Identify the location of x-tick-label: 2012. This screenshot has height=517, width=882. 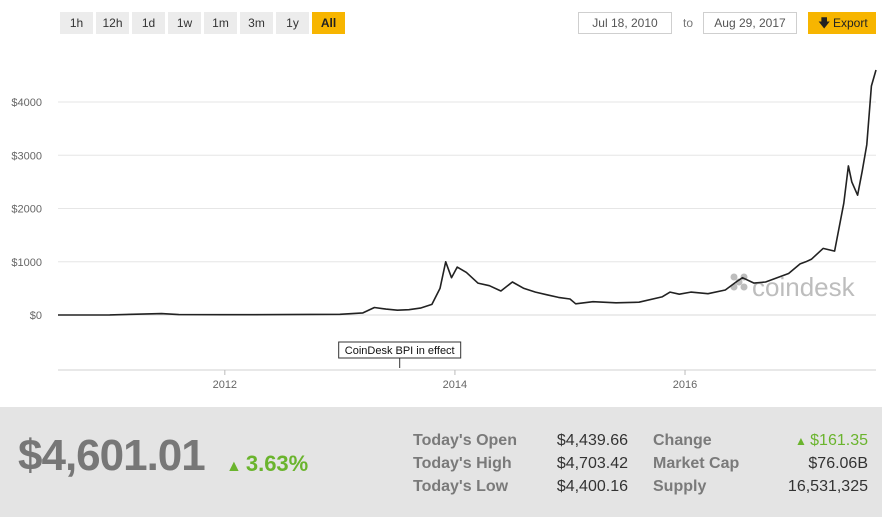
(225, 385).